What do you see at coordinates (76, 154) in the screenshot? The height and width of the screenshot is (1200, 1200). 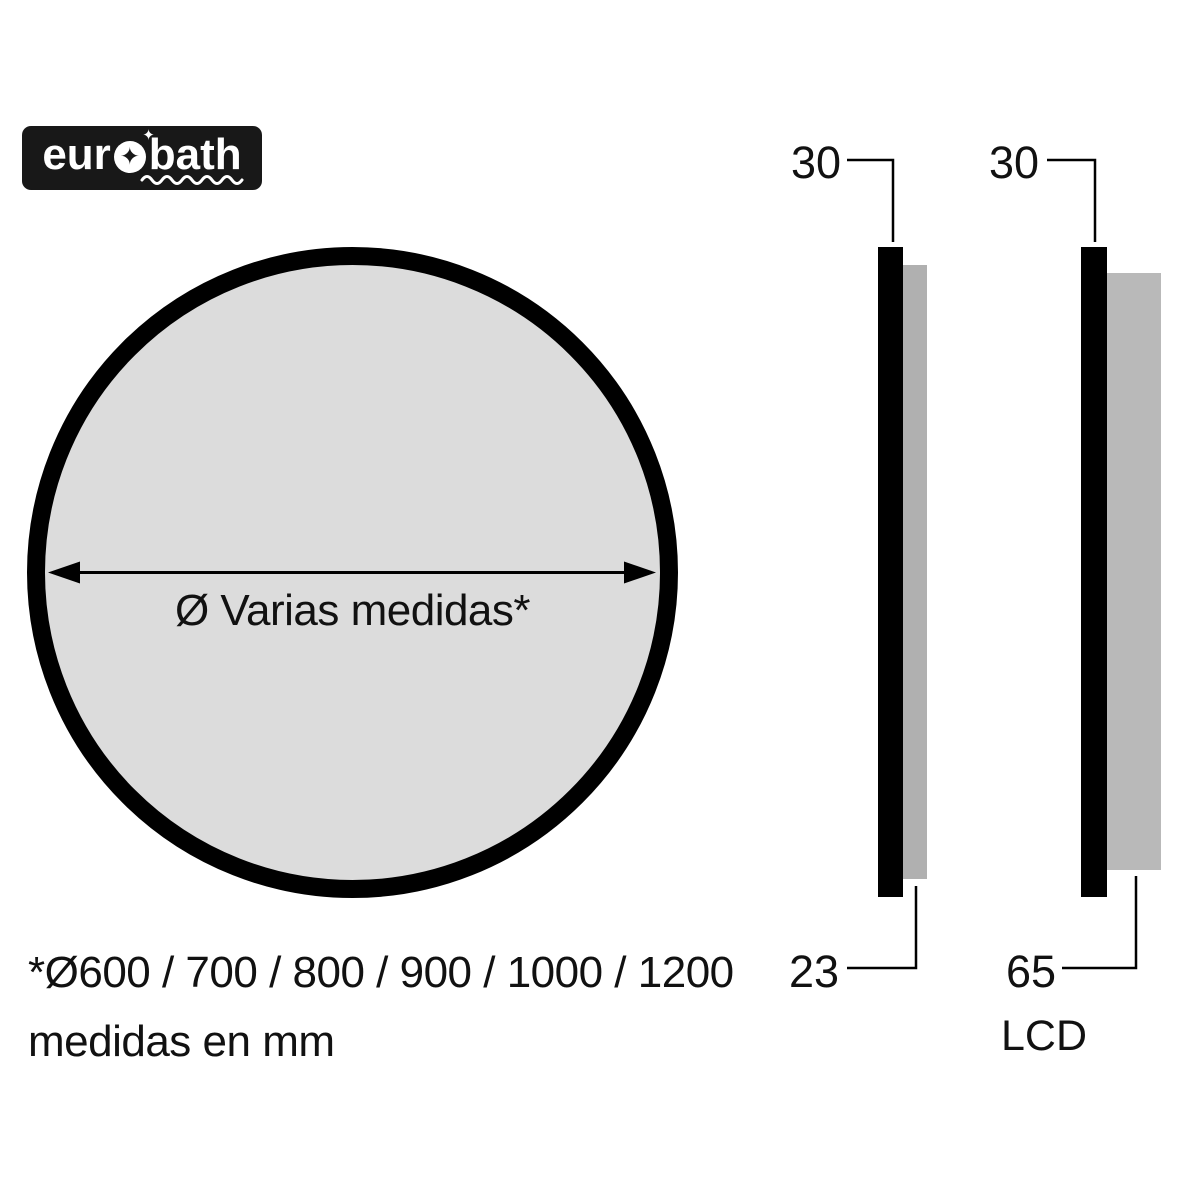 I see `logo-text-eur: eur` at bounding box center [76, 154].